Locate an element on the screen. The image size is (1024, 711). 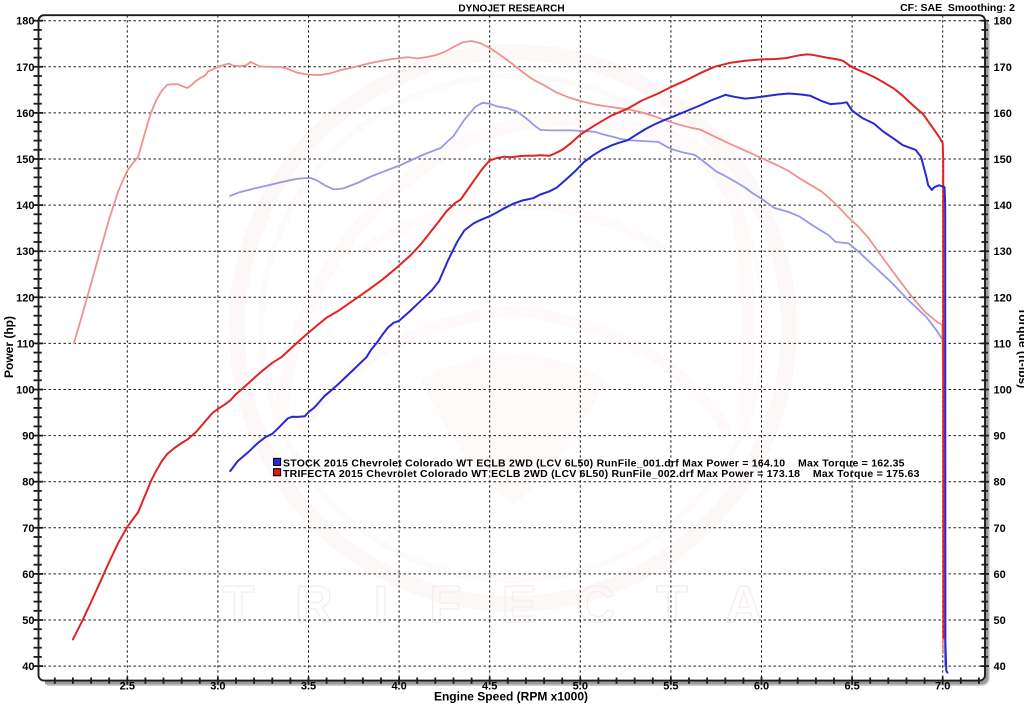
svg-text: 7.0 is located at coordinates (942, 687).